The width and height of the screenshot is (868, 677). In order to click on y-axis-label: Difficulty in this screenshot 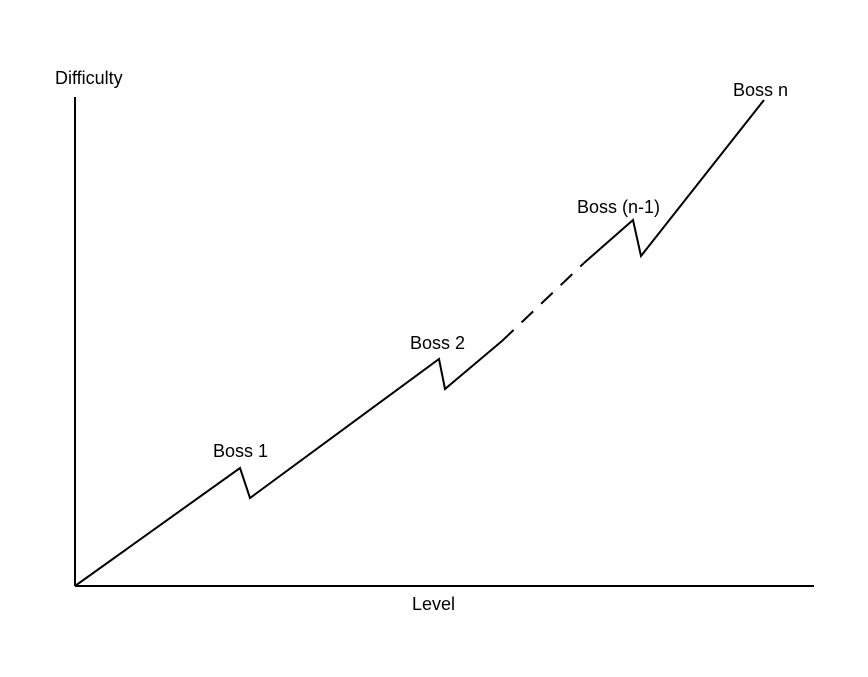, I will do `click(89, 78)`.